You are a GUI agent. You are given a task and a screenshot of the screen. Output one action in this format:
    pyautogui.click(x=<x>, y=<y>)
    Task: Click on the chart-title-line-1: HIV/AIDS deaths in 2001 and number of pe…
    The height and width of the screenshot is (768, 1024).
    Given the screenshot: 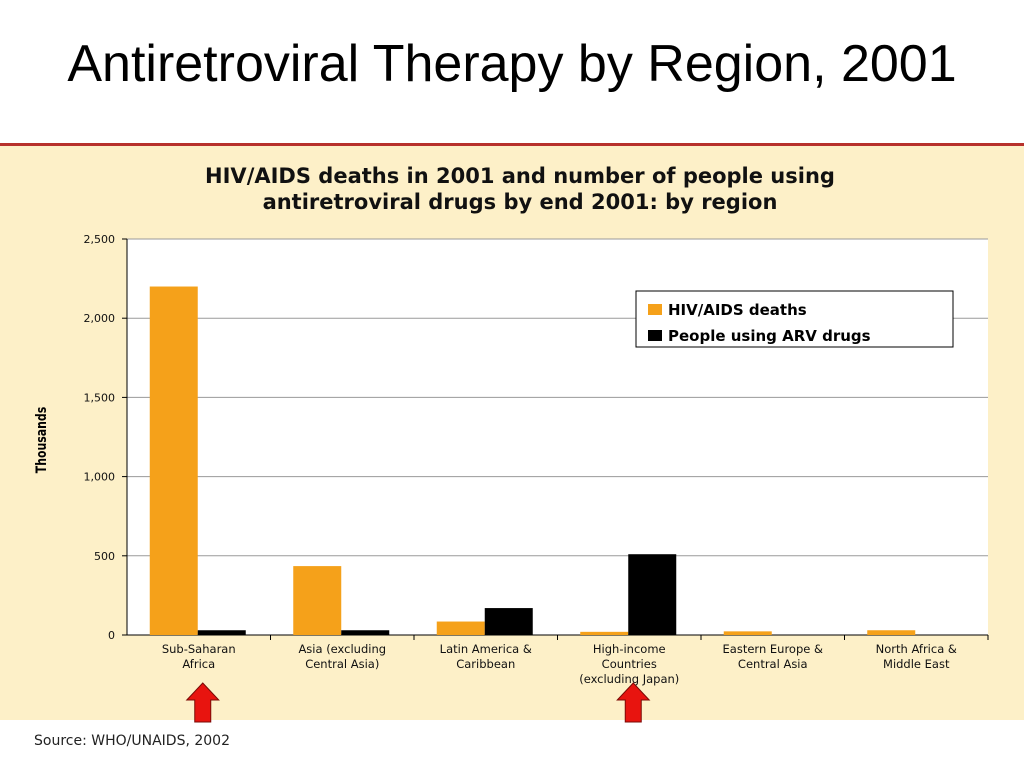 What is the action you would take?
    pyautogui.click(x=520, y=176)
    